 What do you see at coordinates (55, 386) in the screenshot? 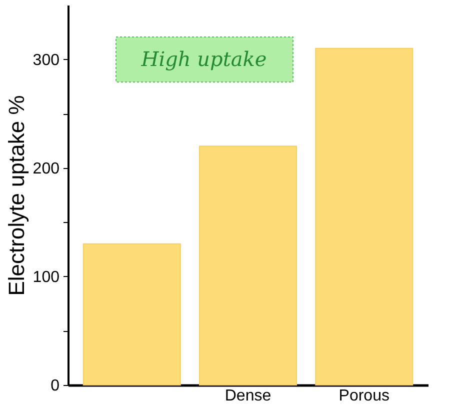
I see `y-tick-label: 0` at bounding box center [55, 386].